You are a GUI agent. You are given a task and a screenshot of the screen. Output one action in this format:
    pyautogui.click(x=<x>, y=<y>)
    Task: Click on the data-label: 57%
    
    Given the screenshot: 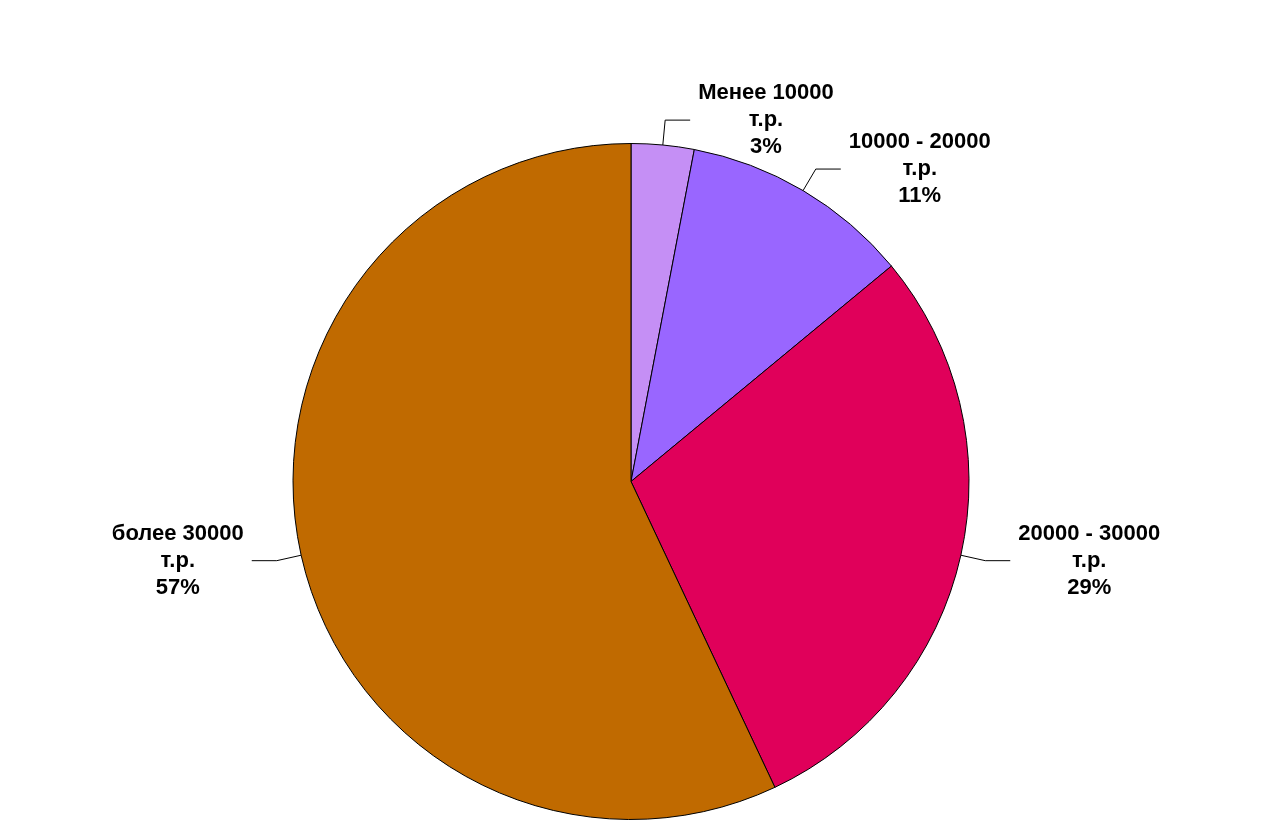 What is the action you would take?
    pyautogui.click(x=177, y=586)
    